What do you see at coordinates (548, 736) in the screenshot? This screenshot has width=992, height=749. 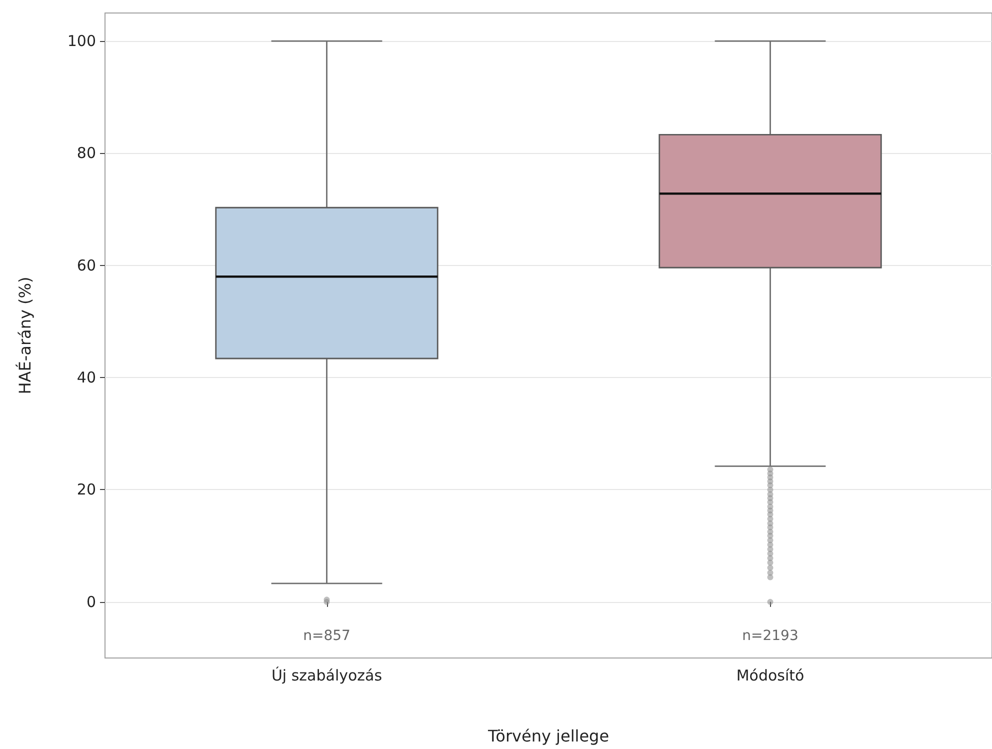 I see `x-axis-title: Törvény jellege` at bounding box center [548, 736].